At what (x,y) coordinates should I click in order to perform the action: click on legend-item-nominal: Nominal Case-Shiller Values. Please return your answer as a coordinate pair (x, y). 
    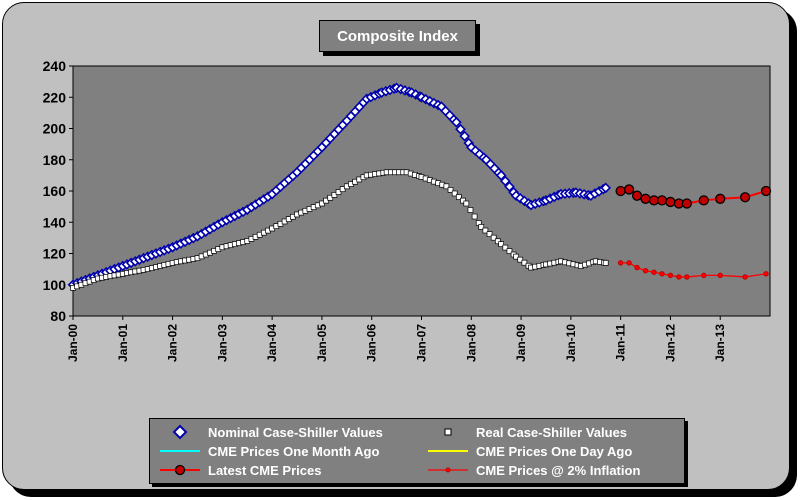
    Looking at the image, I should click on (270, 432).